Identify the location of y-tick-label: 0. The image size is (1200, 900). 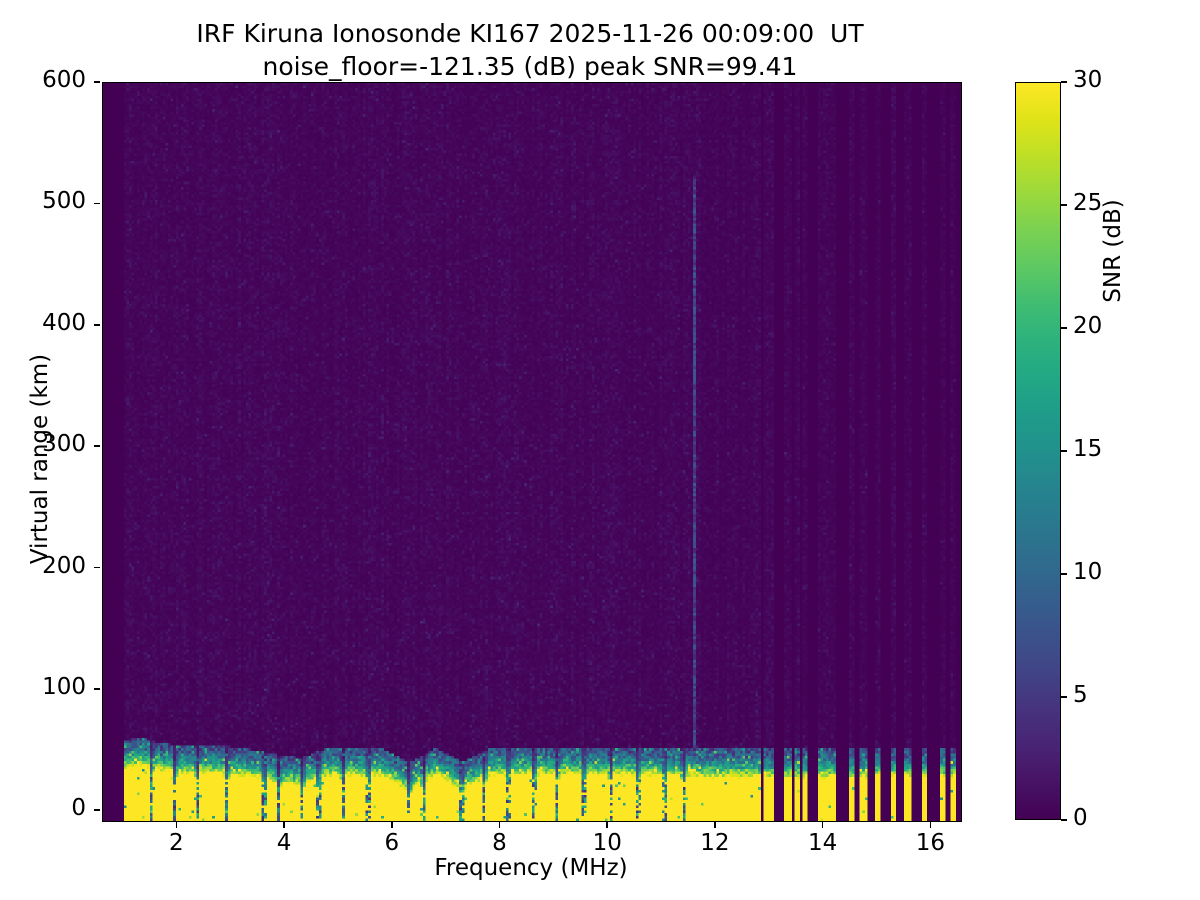
(78, 808).